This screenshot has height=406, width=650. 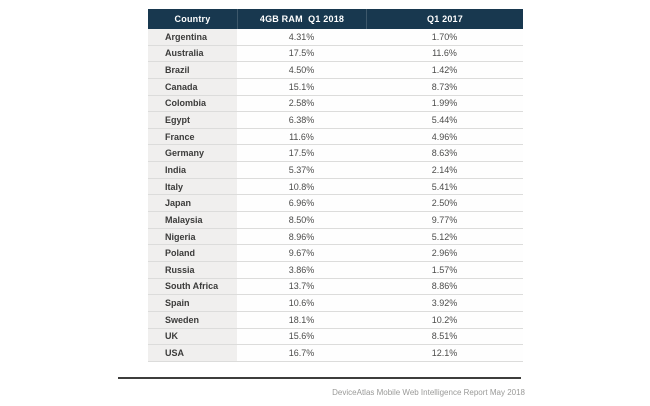 What do you see at coordinates (301, 269) in the screenshot?
I see `q1-2018-value-cell: 3.86%` at bounding box center [301, 269].